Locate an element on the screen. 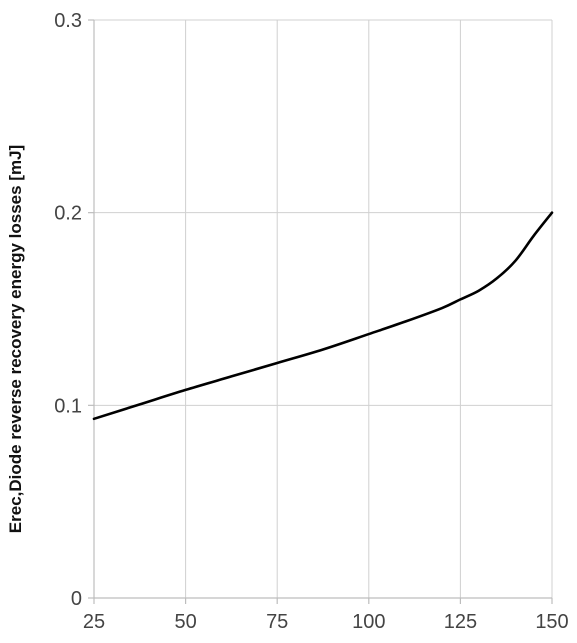  y-tick-label: 0 is located at coordinates (76, 599).